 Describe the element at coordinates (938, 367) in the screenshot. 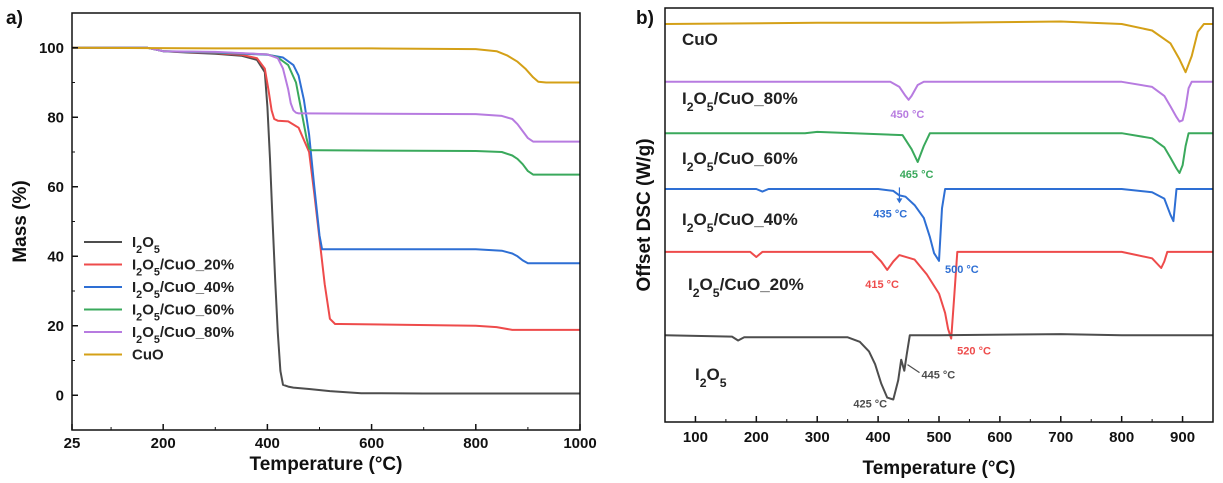

I see `panel-b-series-line-i2o5` at that location.